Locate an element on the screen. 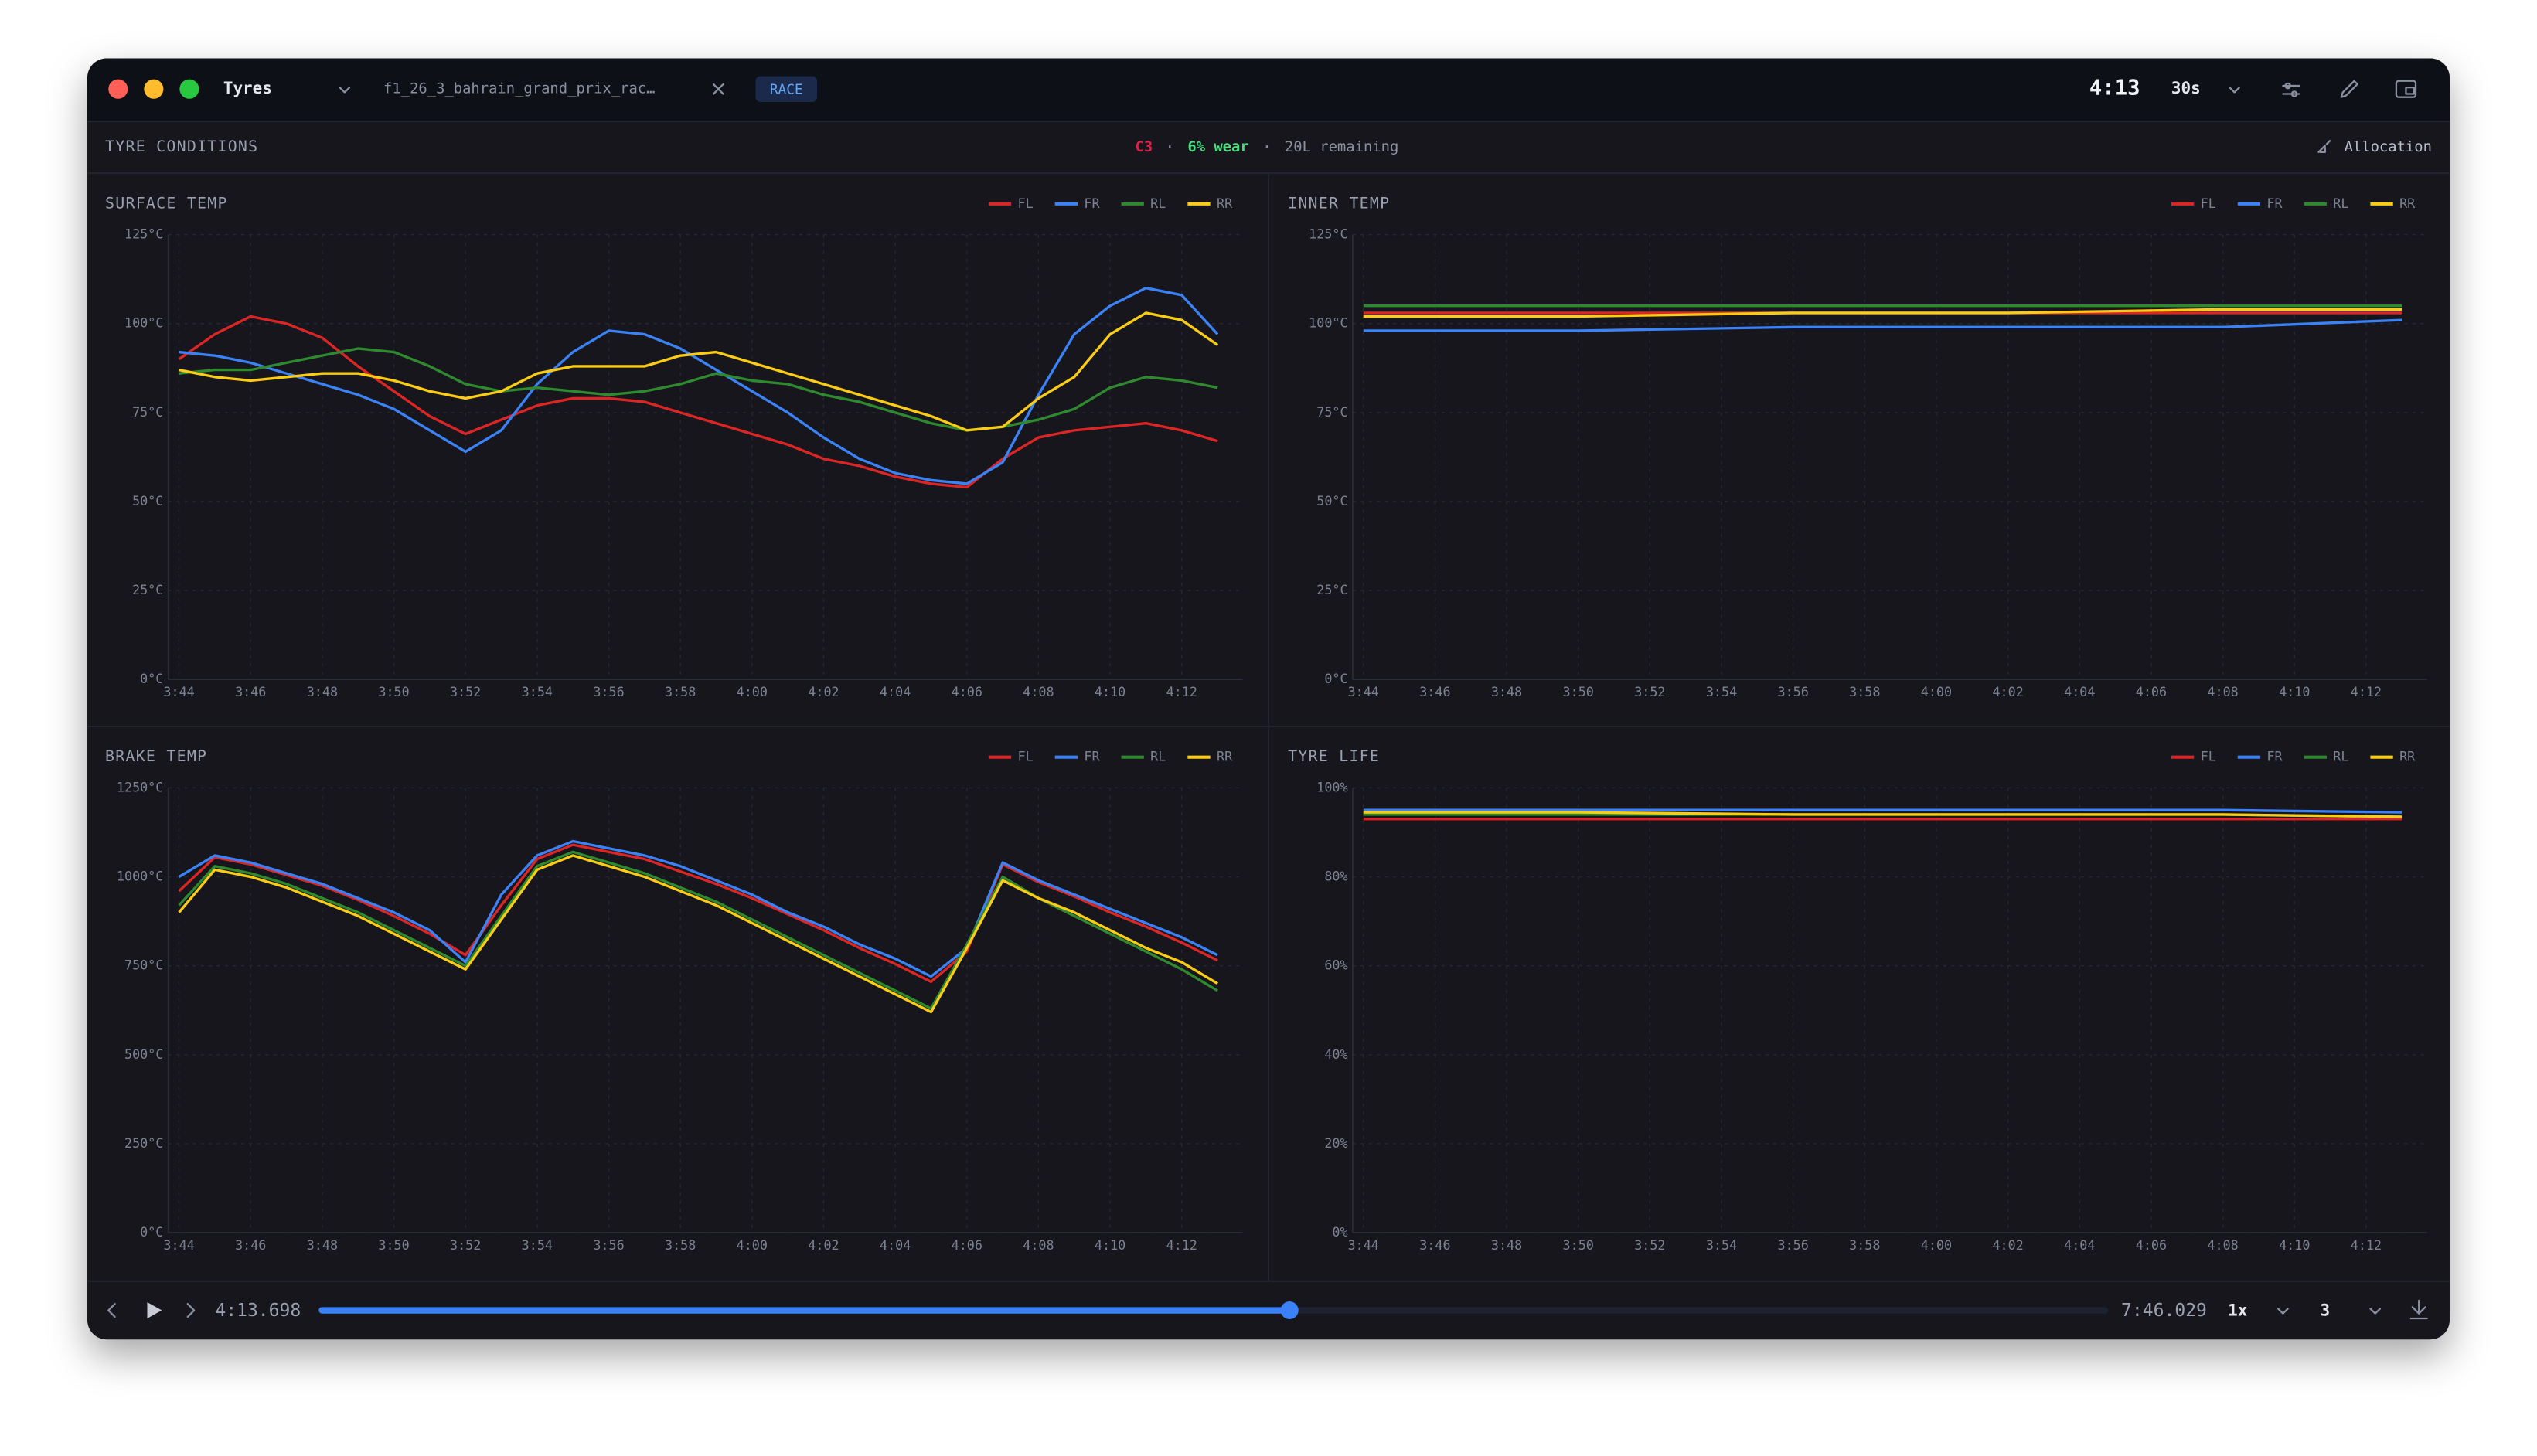 The image size is (2537, 1456). y-tick-label: 125°C is located at coordinates (1328, 234).